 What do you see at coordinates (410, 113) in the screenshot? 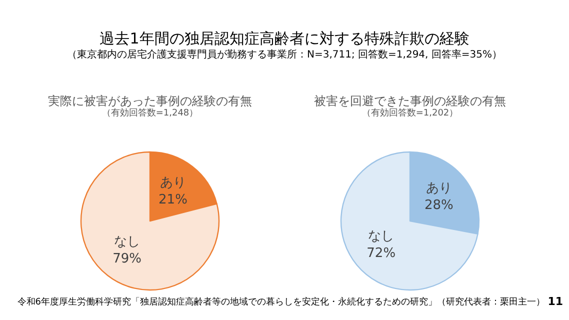
I see `chart-subtitle: （有効回答数=1,202）` at bounding box center [410, 113].